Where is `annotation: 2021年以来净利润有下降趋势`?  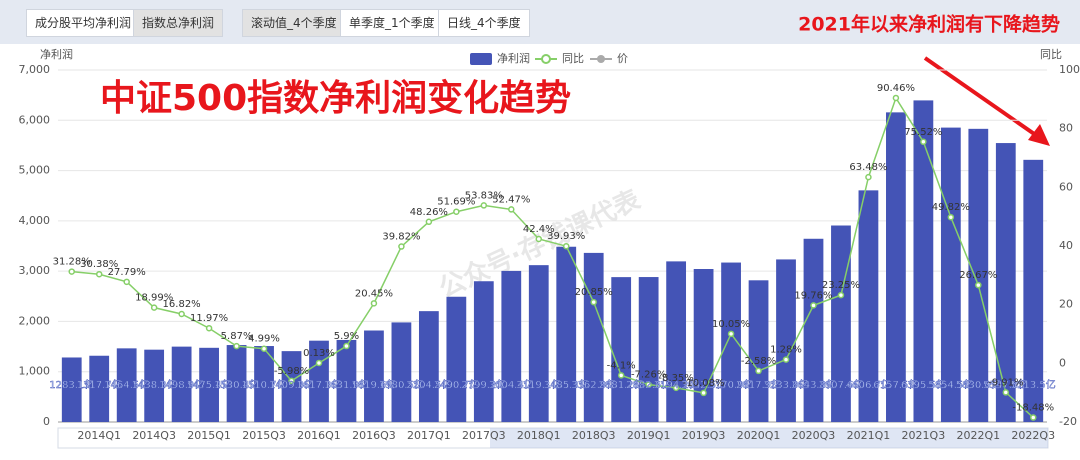 annotation: 2021年以来净利润有下降趋势 is located at coordinates (929, 24).